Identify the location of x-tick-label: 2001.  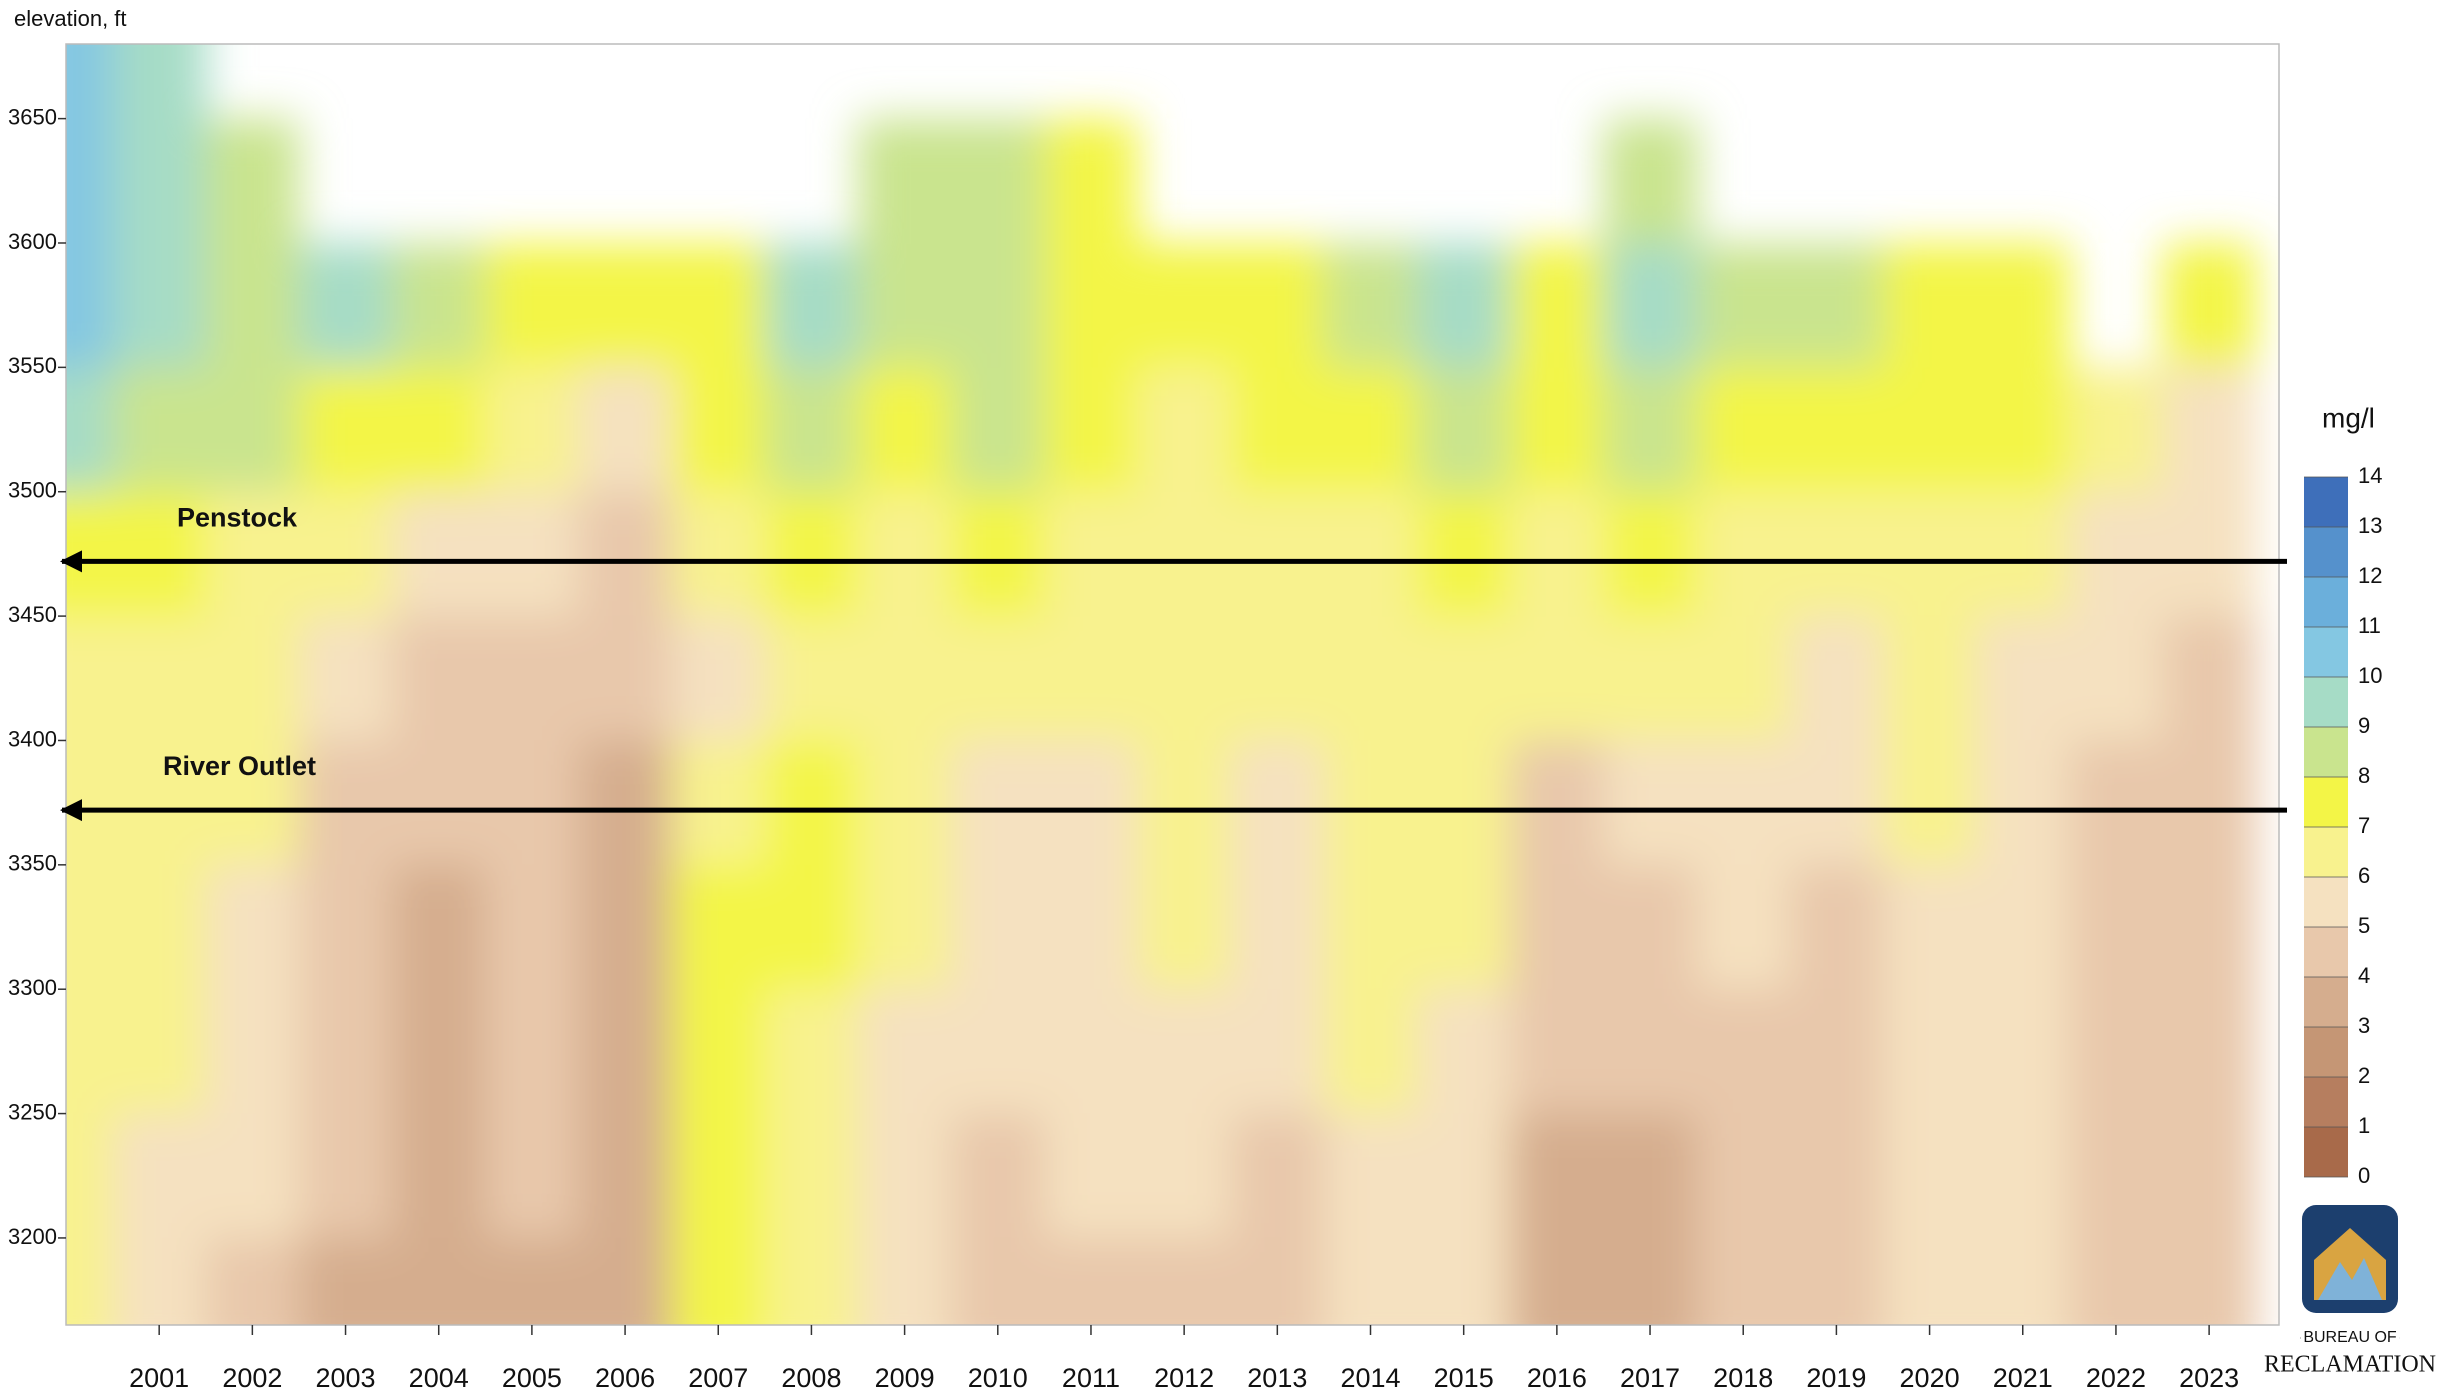
(159, 1375).